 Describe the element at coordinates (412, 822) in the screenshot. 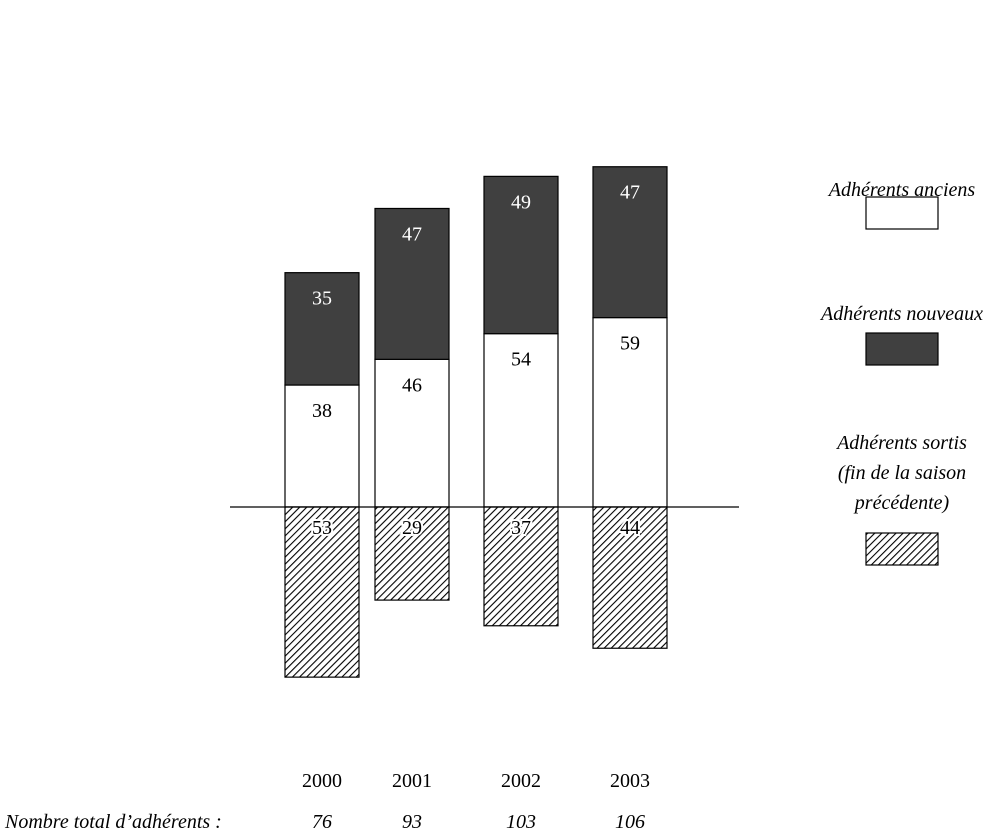

I see `total-2001: 93` at that location.